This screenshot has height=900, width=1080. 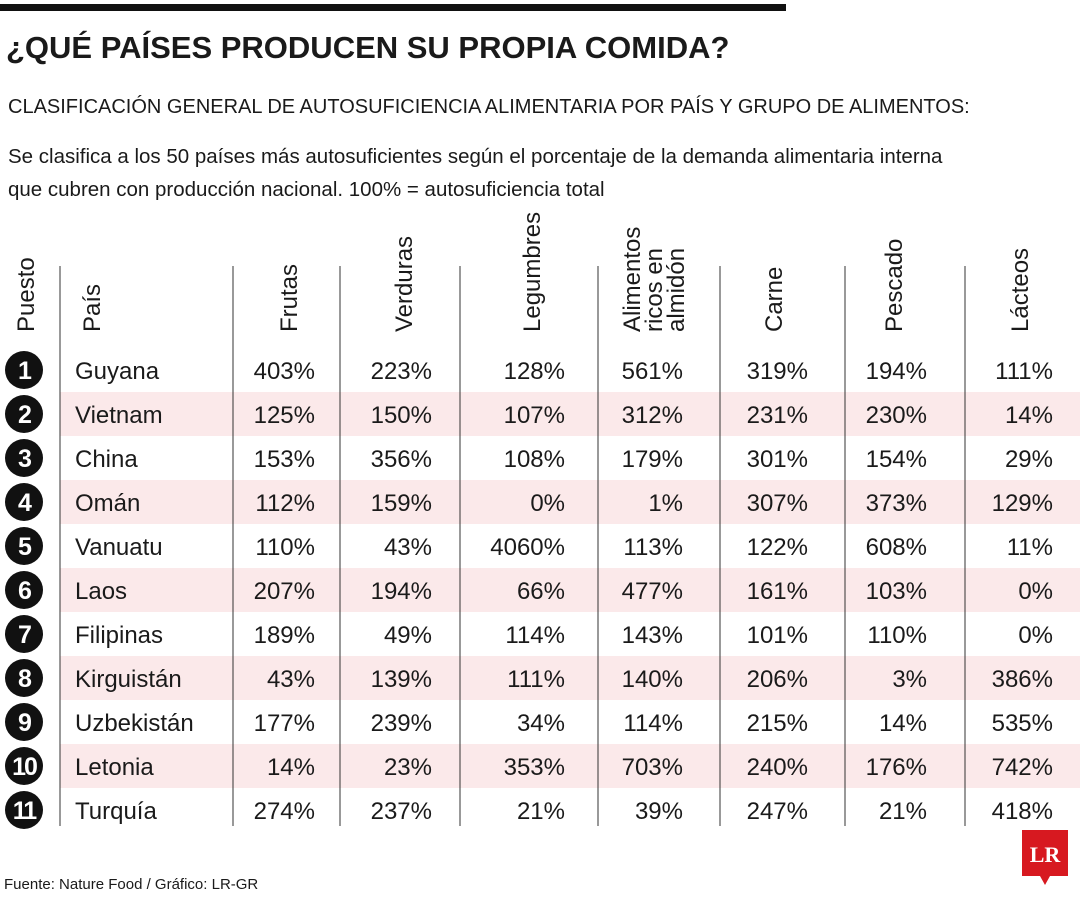 What do you see at coordinates (777, 503) in the screenshot?
I see `cell-value: 307%` at bounding box center [777, 503].